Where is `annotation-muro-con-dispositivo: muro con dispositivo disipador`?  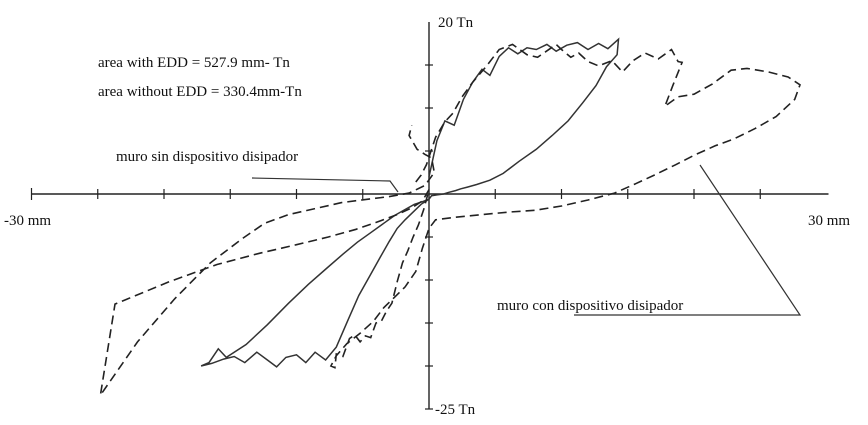
annotation-muro-con-dispositivo: muro con dispositivo disipador is located at coordinates (590, 306).